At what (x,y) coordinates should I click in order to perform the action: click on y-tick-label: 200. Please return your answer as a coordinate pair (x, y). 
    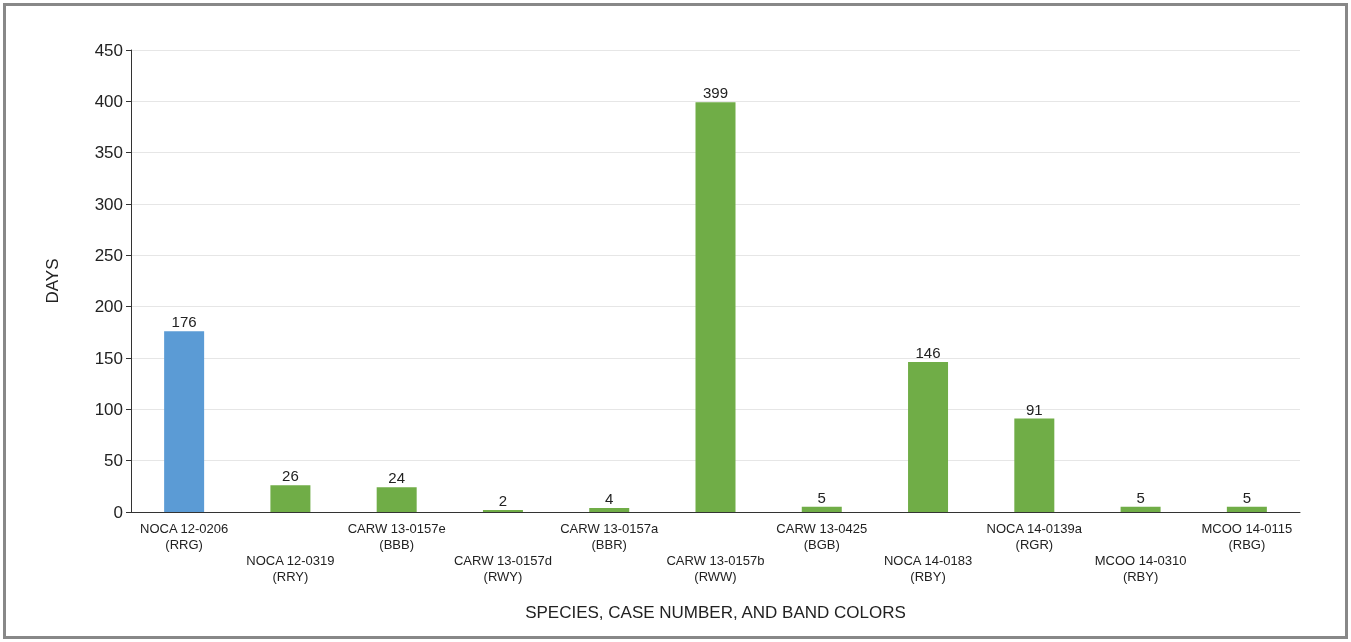
    Looking at the image, I should click on (108, 307).